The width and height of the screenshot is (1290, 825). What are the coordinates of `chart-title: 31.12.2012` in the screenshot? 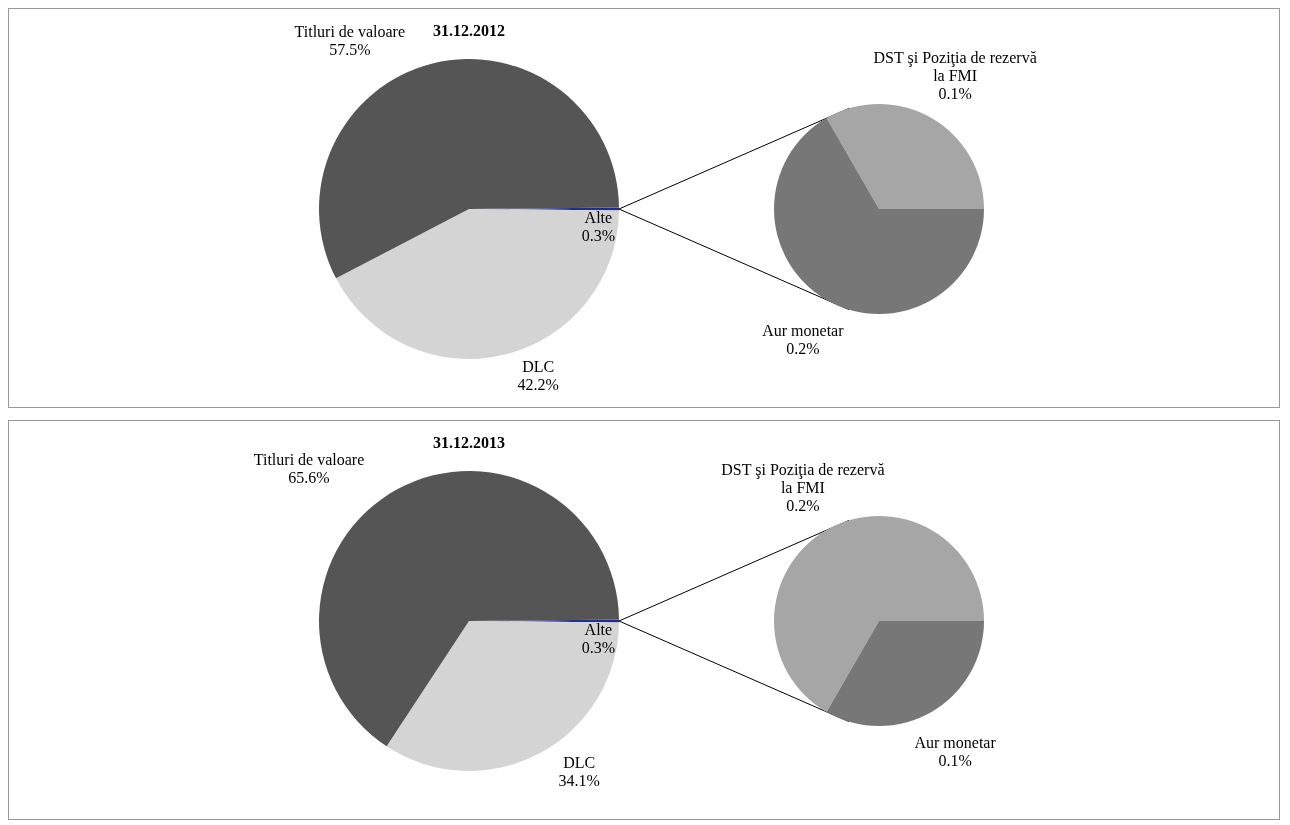 It's located at (469, 31).